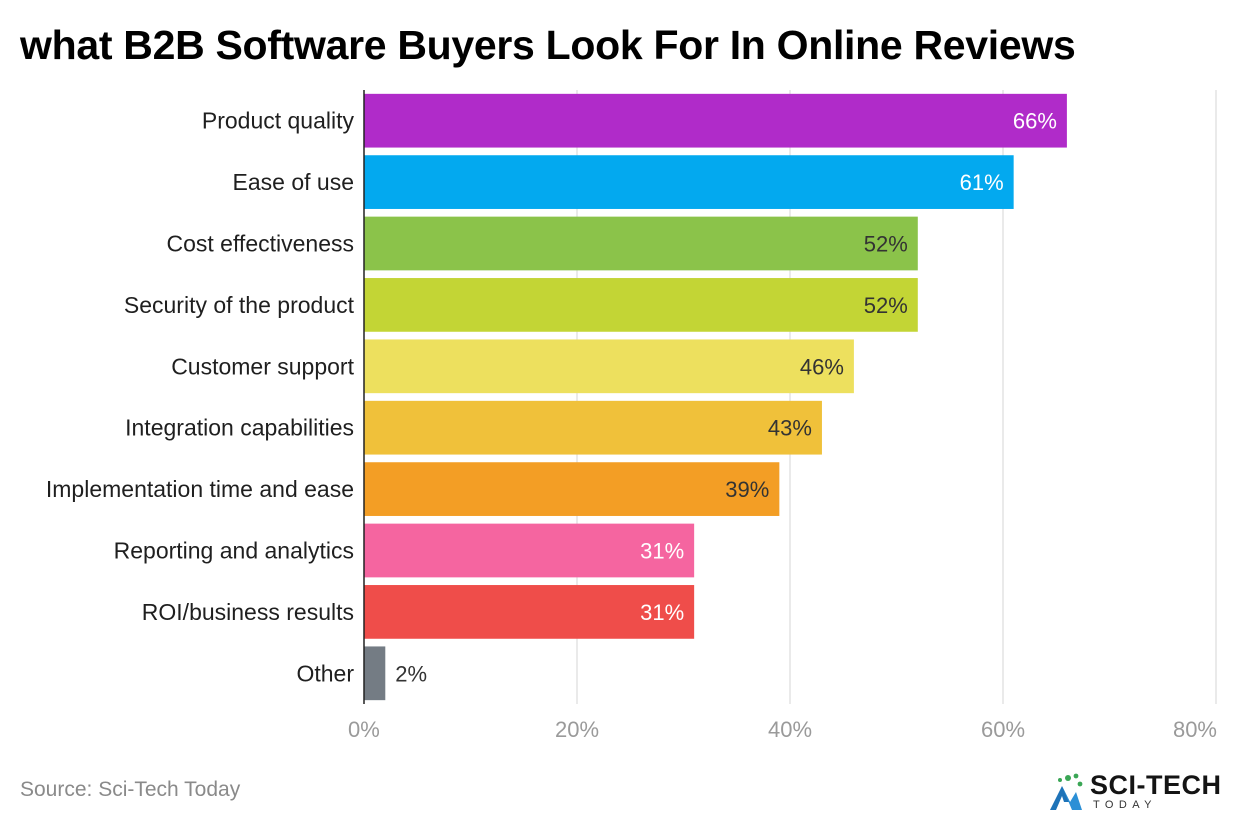  What do you see at coordinates (1195, 729) in the screenshot?
I see `x-tick-label: 80%` at bounding box center [1195, 729].